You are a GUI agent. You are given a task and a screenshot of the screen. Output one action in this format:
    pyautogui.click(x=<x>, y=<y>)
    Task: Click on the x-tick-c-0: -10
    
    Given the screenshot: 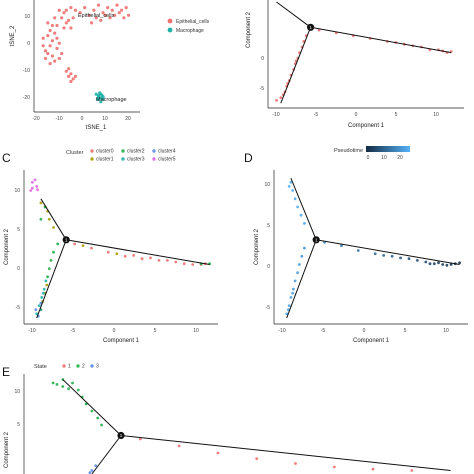 What is the action you would take?
    pyautogui.click(x=31, y=331)
    